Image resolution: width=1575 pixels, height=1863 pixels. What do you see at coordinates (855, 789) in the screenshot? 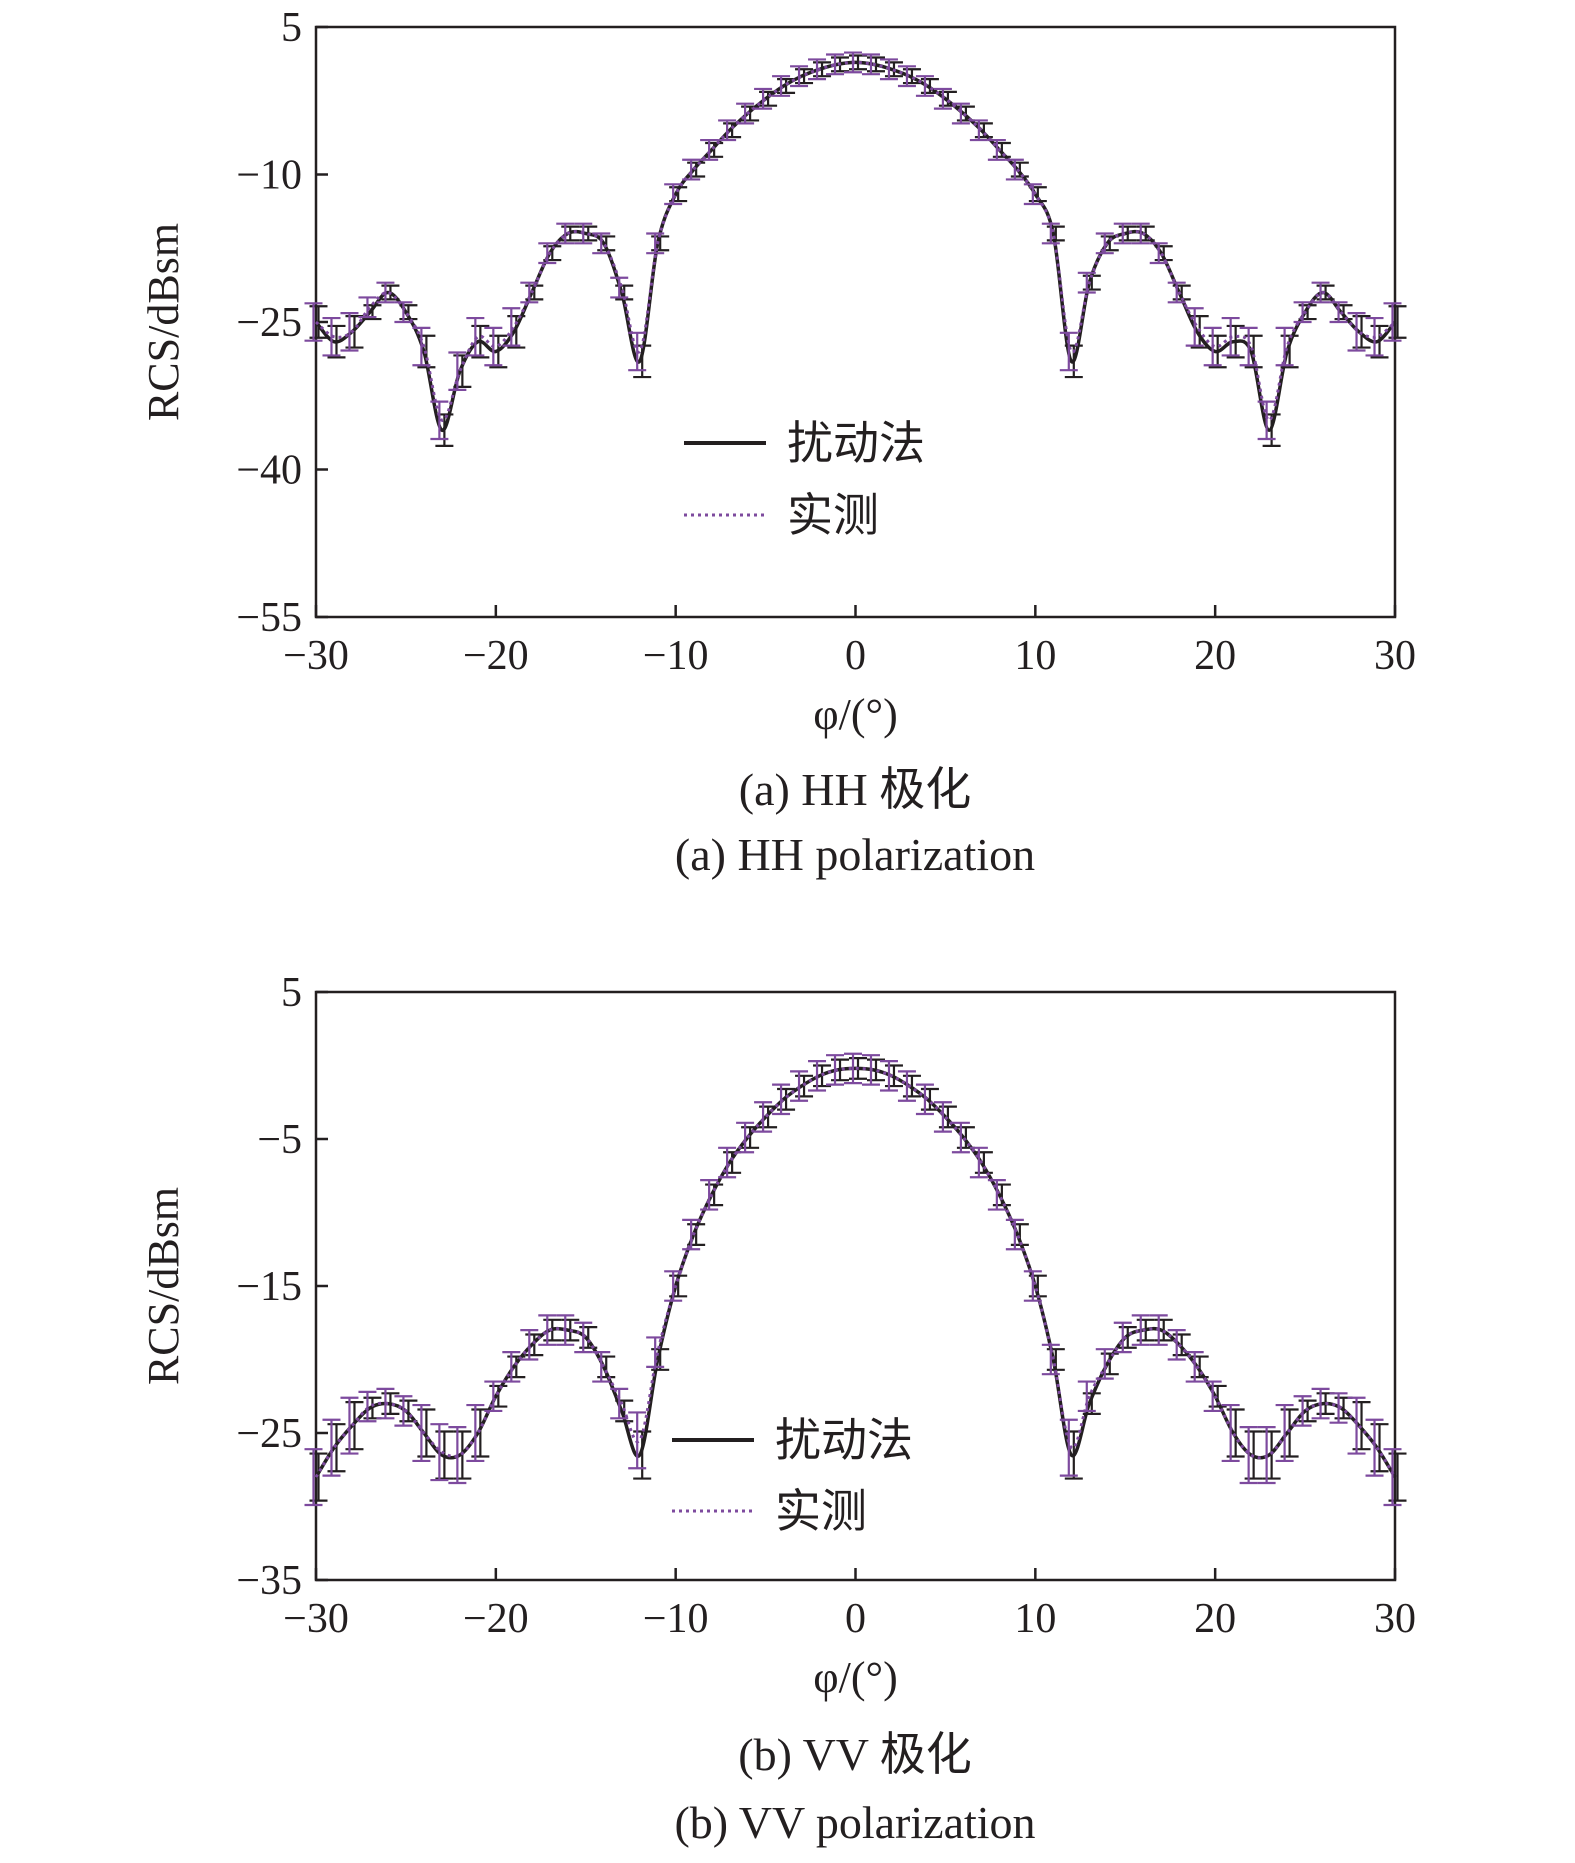
I see `panel-a-caption-cn: (a) HH 极化` at bounding box center [855, 789].